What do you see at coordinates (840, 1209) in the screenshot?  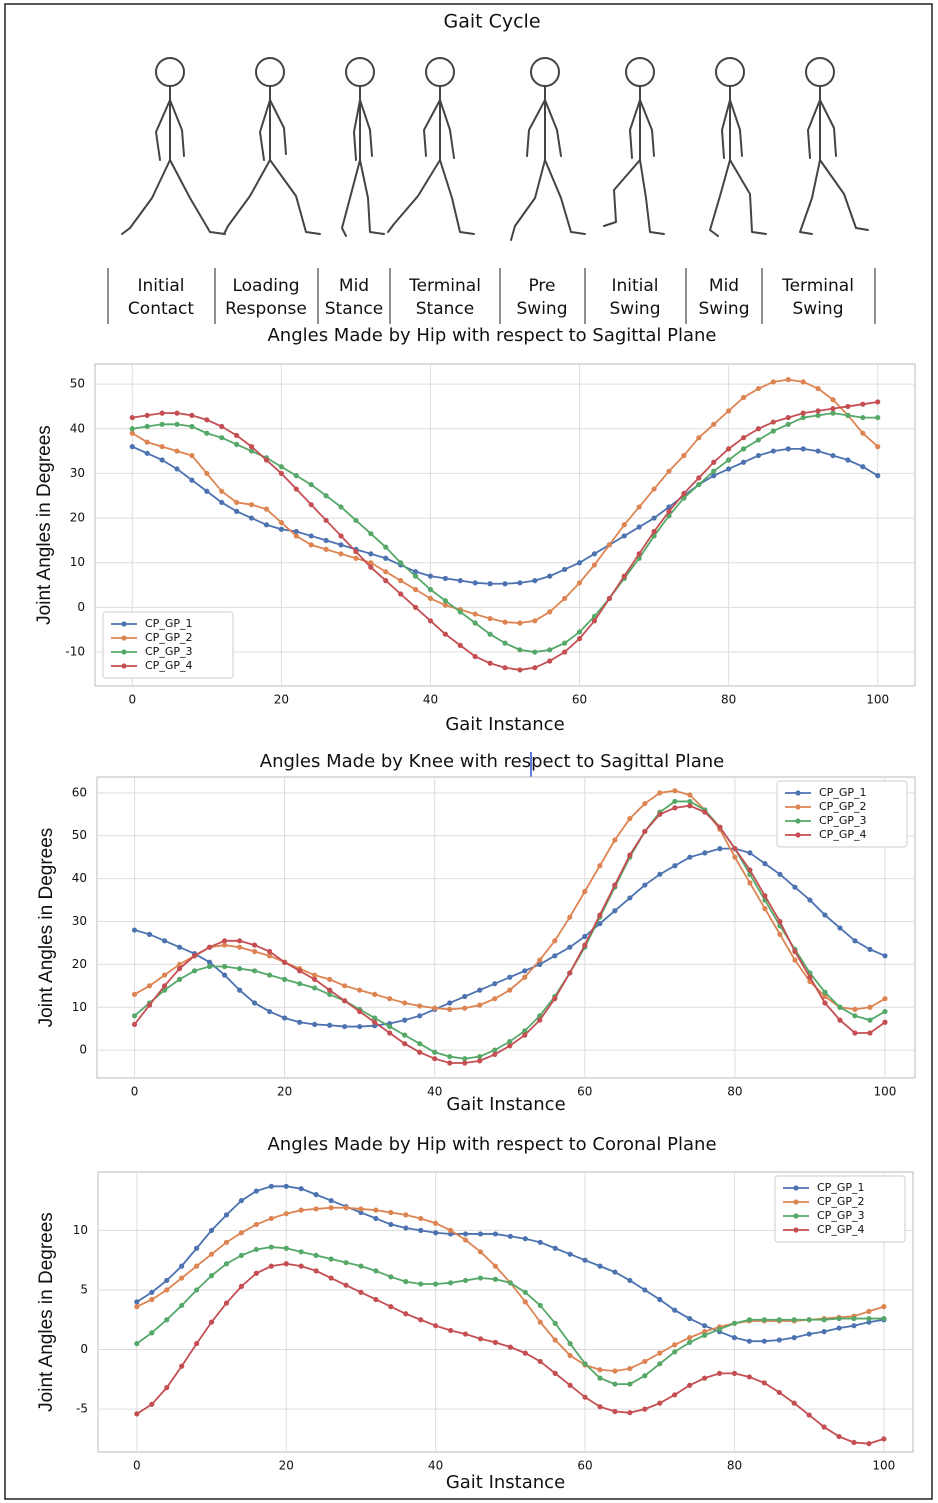 I see `legend-box` at bounding box center [840, 1209].